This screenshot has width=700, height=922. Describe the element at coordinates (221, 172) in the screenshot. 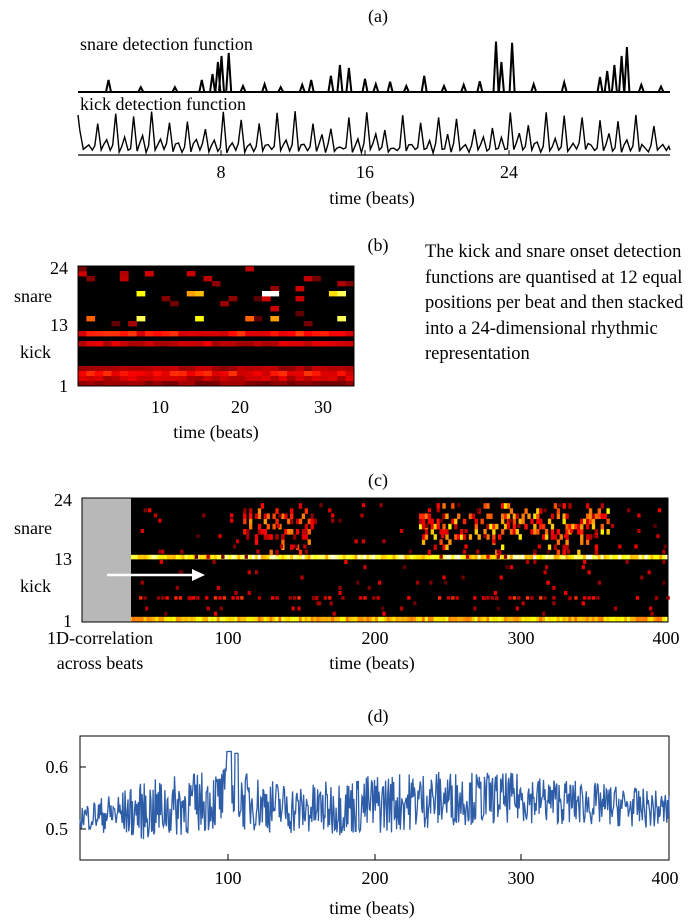

I see `panel-a-xtick-label: 8` at that location.